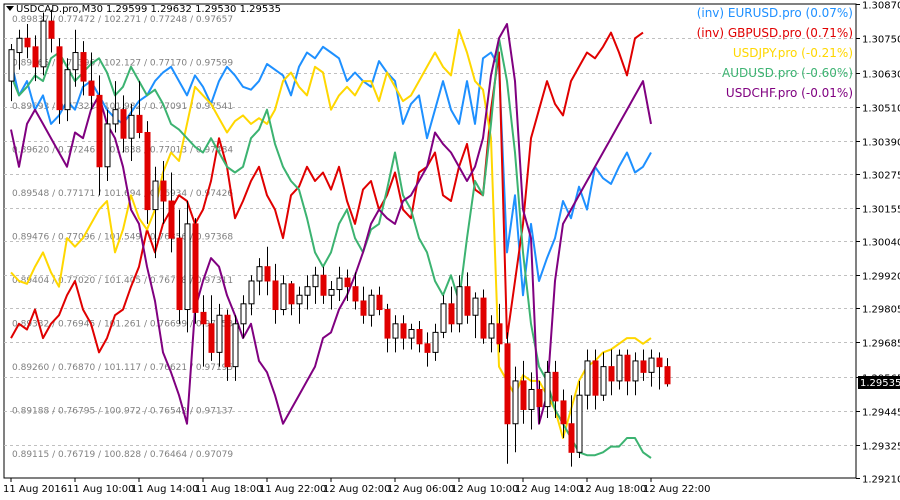  What do you see at coordinates (420, 489) in the screenshot?
I see `x-tick-label: 12 Aug 06:00` at bounding box center [420, 489].